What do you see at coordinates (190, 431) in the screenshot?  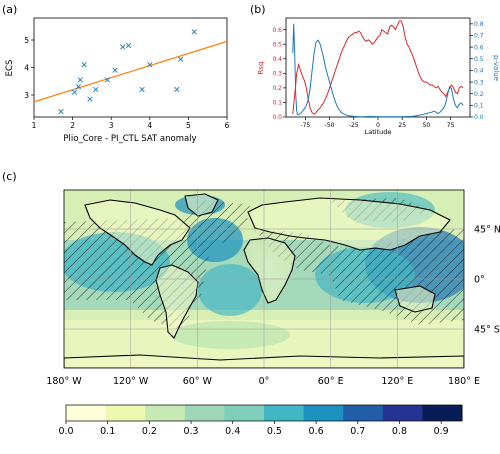 I see `colorbar-tick-label: 0.3` at bounding box center [190, 431].